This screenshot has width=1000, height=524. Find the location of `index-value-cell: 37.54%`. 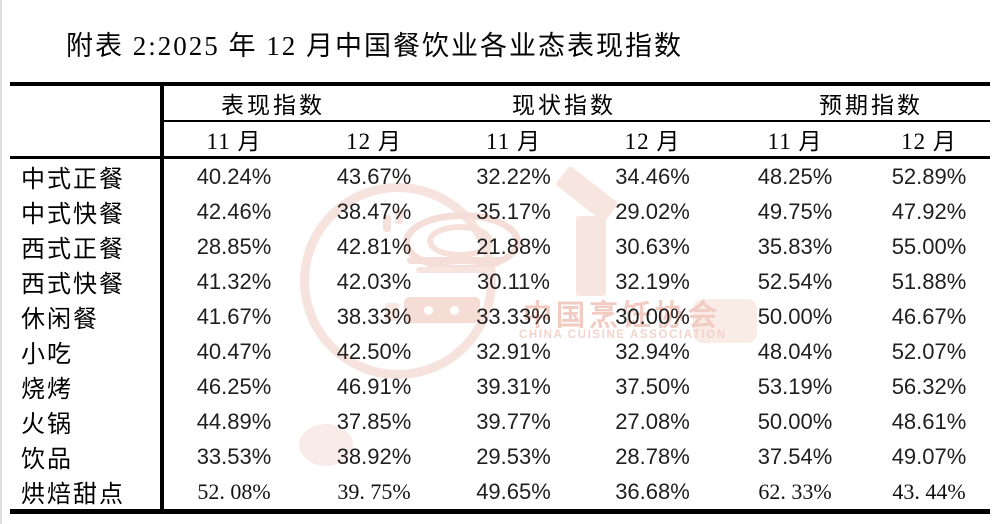

index-value-cell: 37.54% is located at coordinates (795, 456).